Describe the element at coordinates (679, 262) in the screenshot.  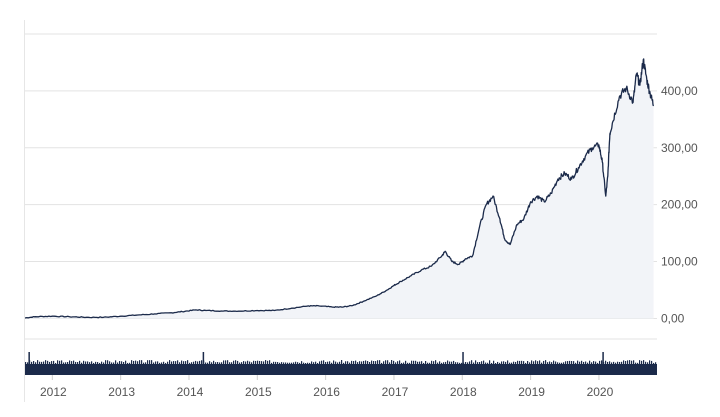
I see `y-tick-label: 100,00` at that location.